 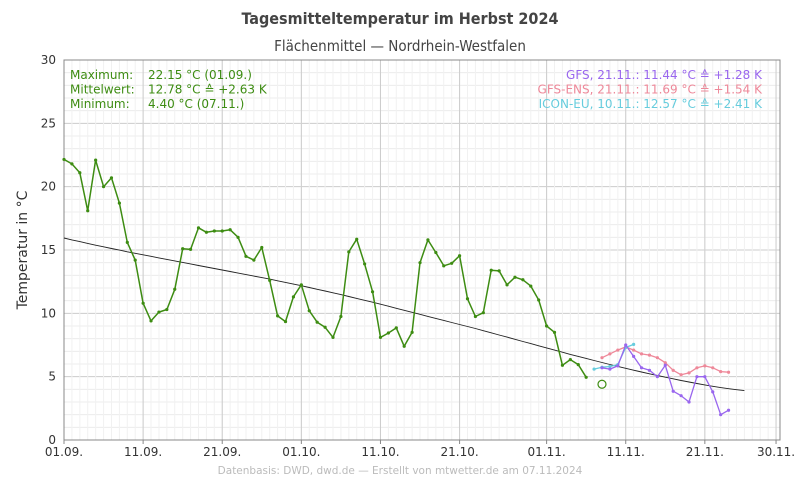 What do you see at coordinates (222, 452) in the screenshot?
I see `x-tick-label: 21.09.` at bounding box center [222, 452].